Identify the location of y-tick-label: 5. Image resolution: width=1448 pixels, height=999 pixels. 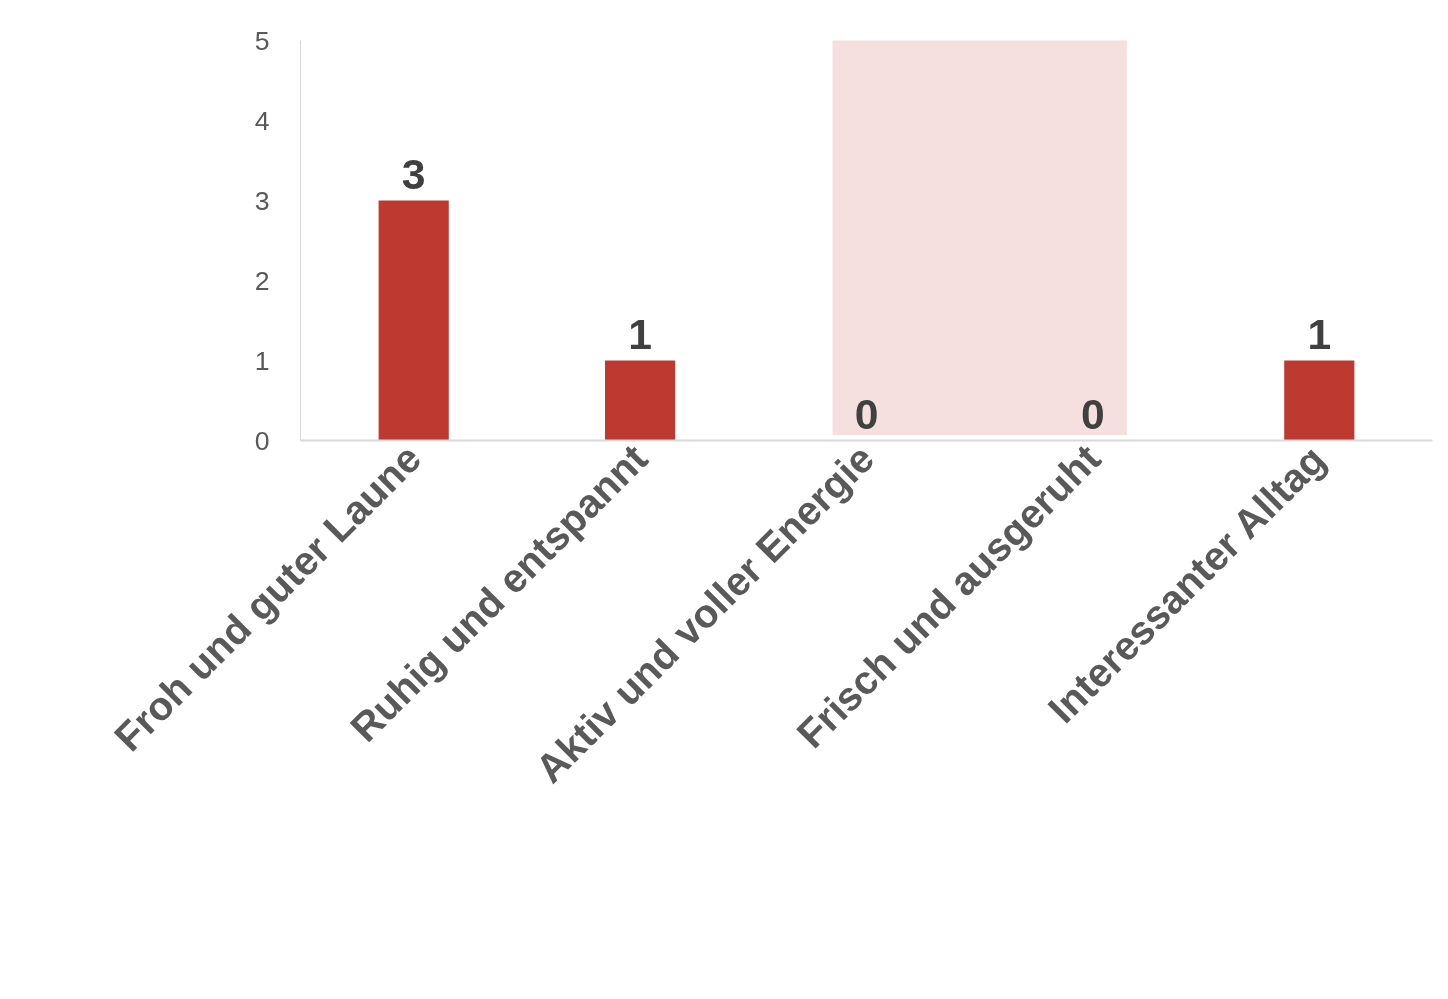
(262, 40).